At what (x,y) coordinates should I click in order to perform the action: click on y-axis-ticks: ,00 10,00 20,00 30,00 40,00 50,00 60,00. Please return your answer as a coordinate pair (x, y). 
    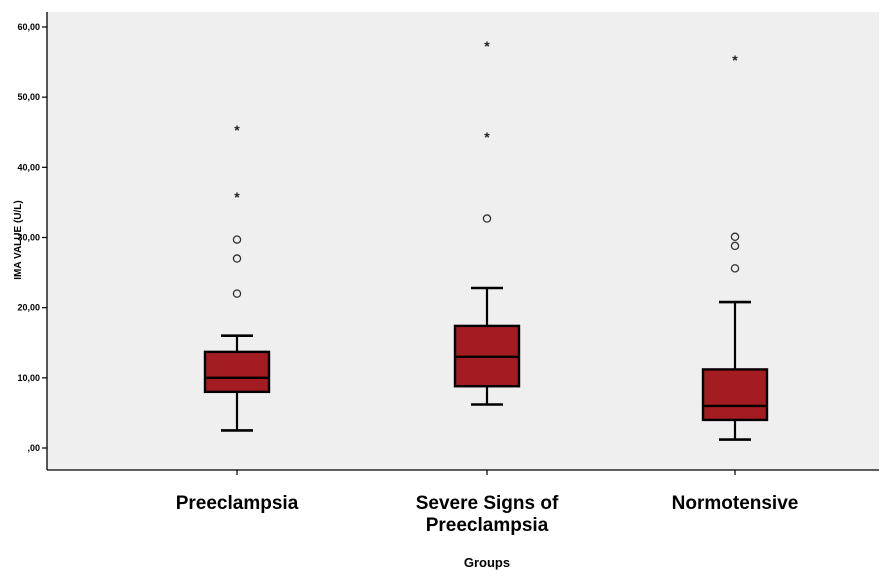
    Looking at the image, I should click on (32, 237).